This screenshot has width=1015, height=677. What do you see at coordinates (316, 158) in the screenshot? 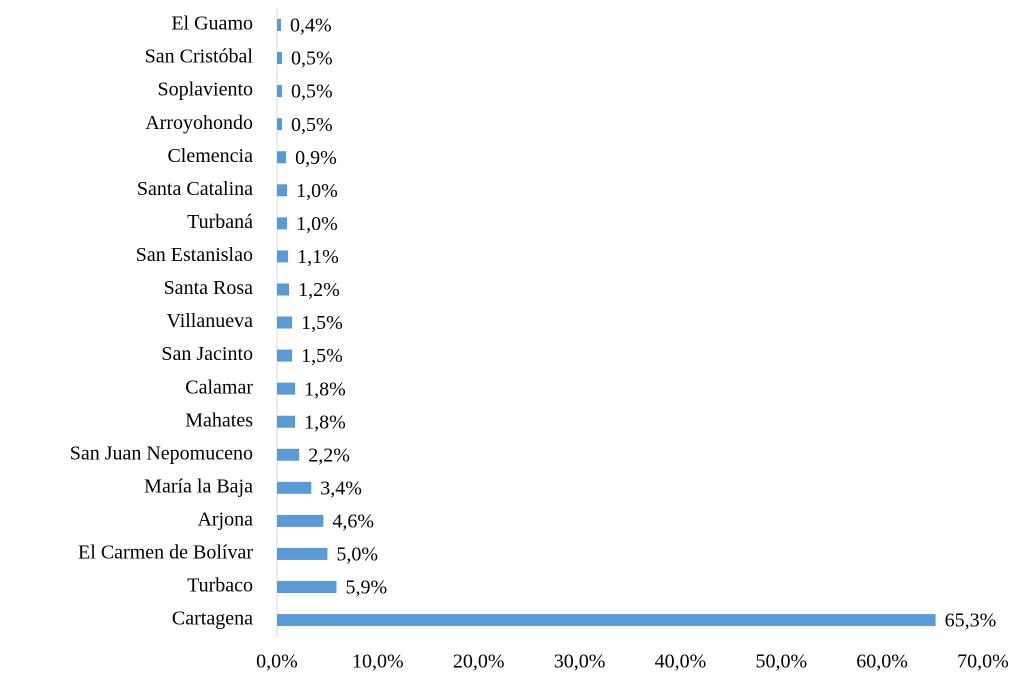
I see `data-label: 0,9%` at bounding box center [316, 158].